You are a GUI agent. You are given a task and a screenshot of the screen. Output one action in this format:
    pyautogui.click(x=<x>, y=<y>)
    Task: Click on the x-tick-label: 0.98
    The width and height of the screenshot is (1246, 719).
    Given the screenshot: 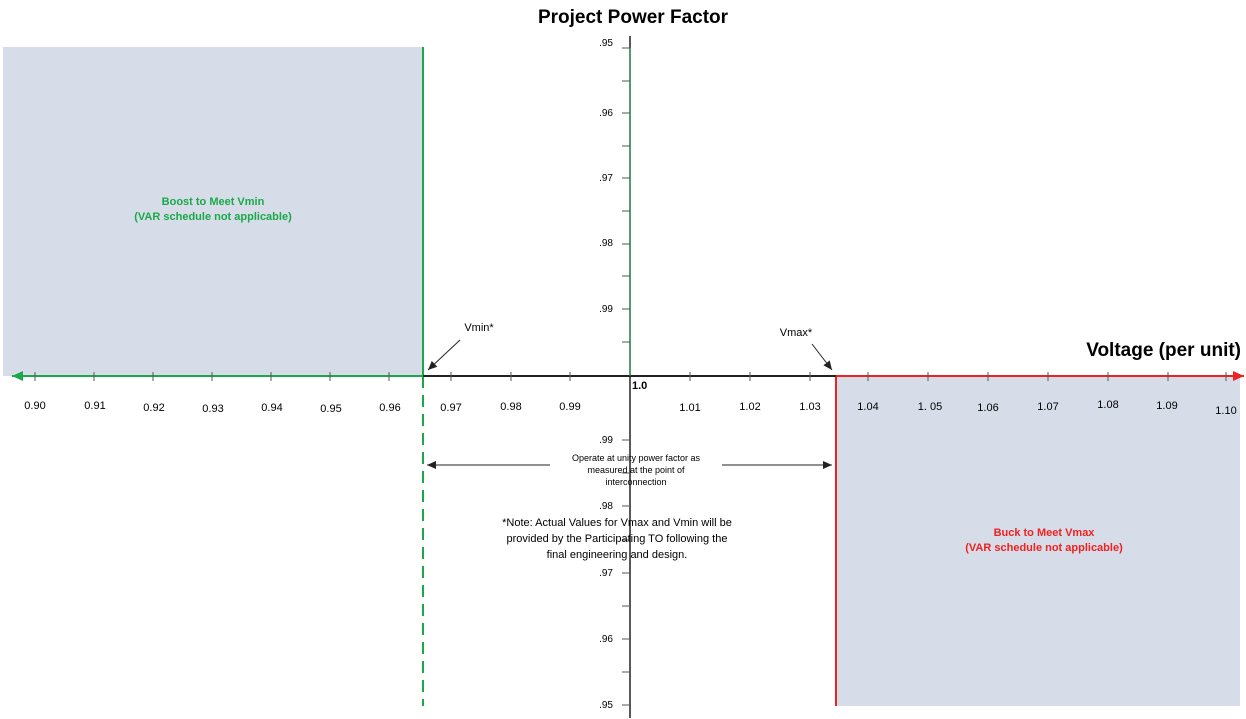 What is the action you would take?
    pyautogui.click(x=510, y=407)
    